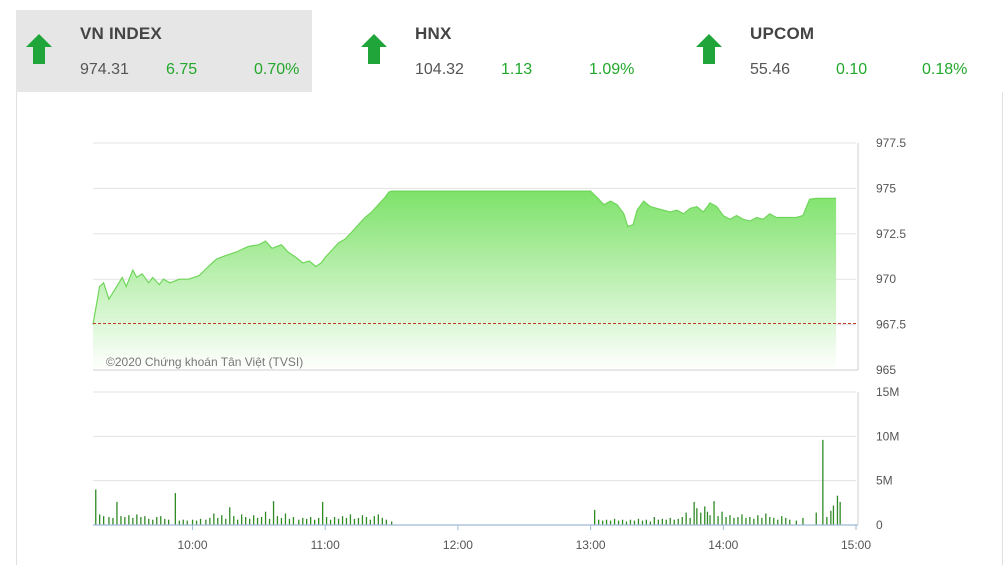  Describe the element at coordinates (709, 49) in the screenshot. I see `arrow-up-icon` at that location.